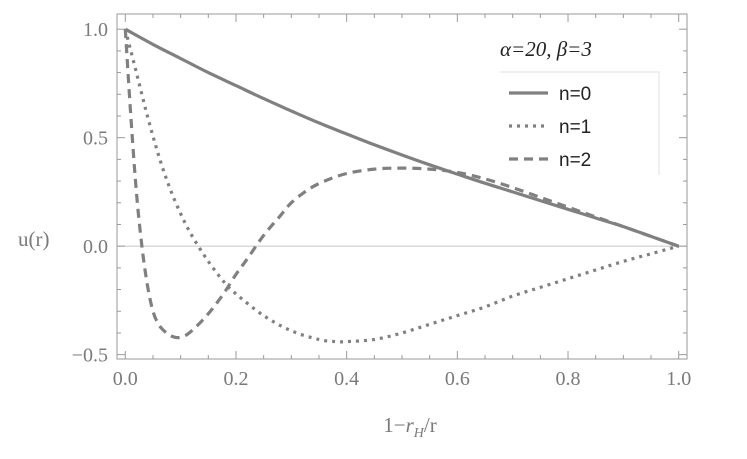 Image resolution: width=747 pixels, height=459 pixels. Describe the element at coordinates (419, 433) in the screenshot. I see `x-axis-label-sub: H` at that location.